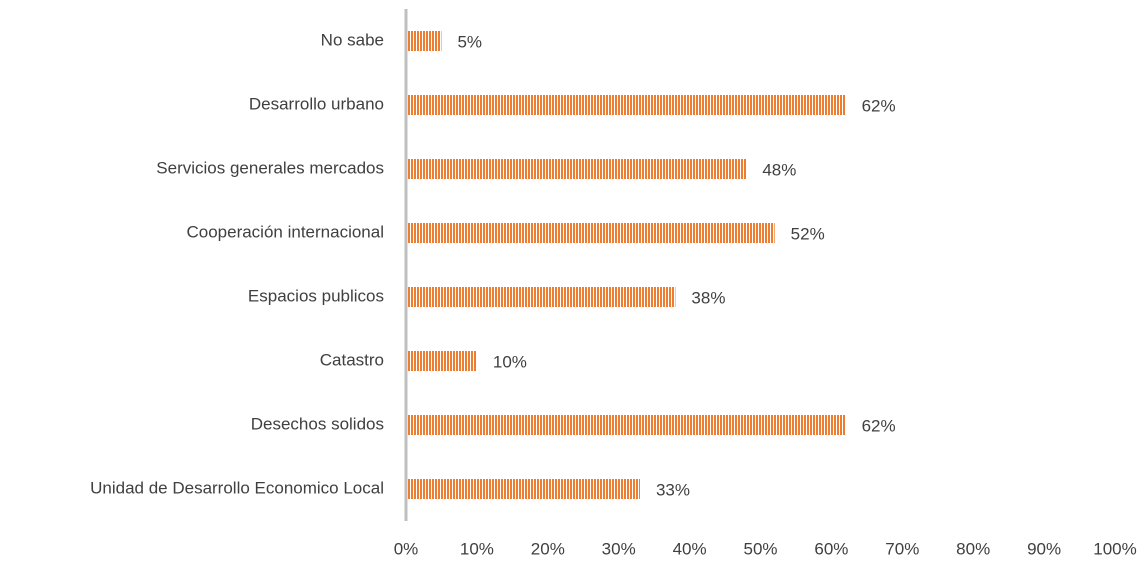 The height and width of the screenshot is (569, 1146). Describe the element at coordinates (270, 167) in the screenshot. I see `y-tick-label: Servicios generales mercados` at that location.